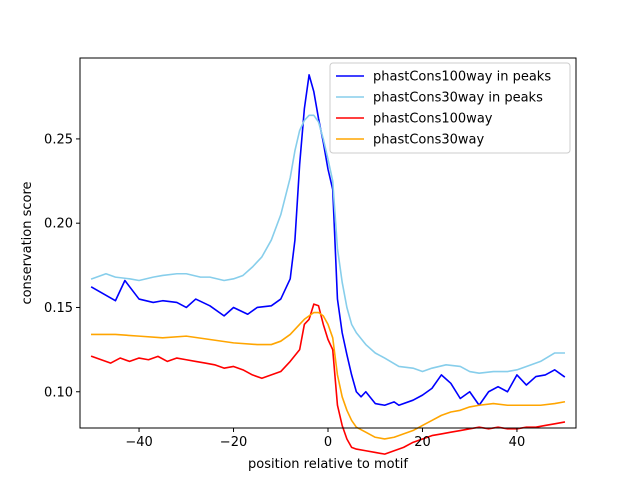 The image size is (640, 480). Describe the element at coordinates (138, 442) in the screenshot. I see `x-tick-label: −40` at that location.